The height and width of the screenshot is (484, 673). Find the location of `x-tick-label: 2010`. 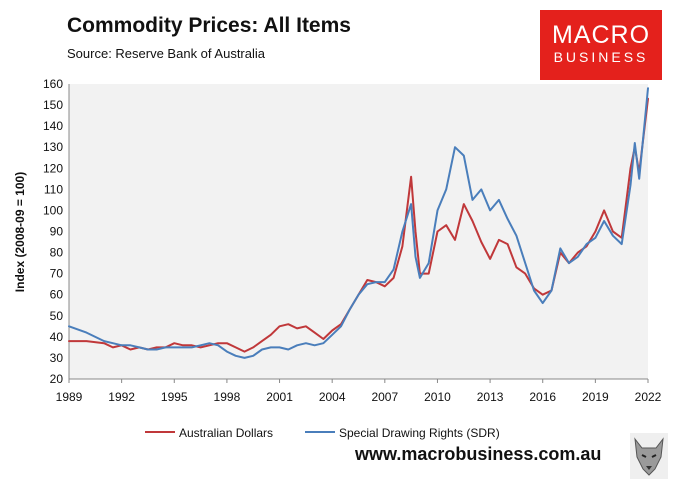

x-tick-label: 2010 is located at coordinates (437, 397).